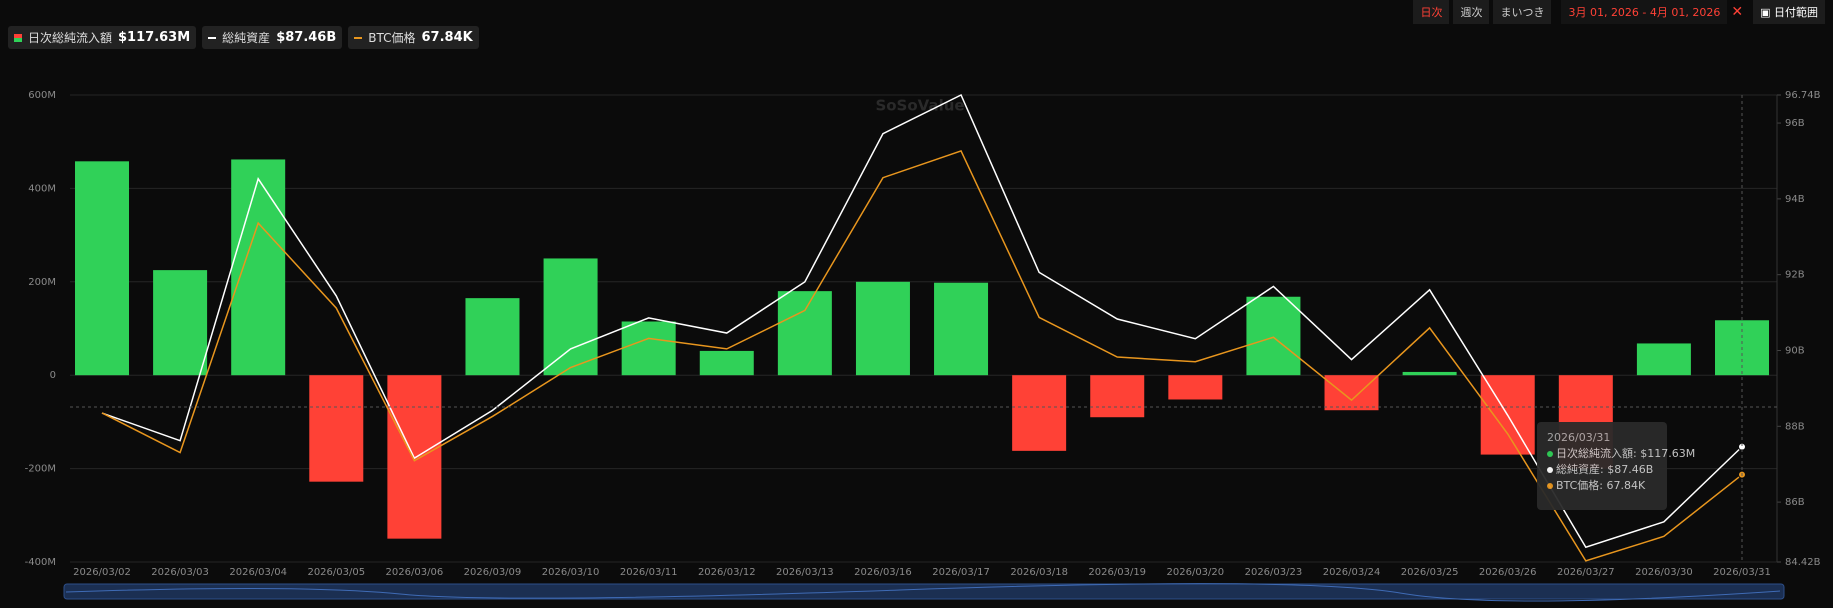 This screenshot has width=1833, height=608. What do you see at coordinates (1352, 572) in the screenshot?
I see `x-tick-label: 2026/03/24` at bounding box center [1352, 572].